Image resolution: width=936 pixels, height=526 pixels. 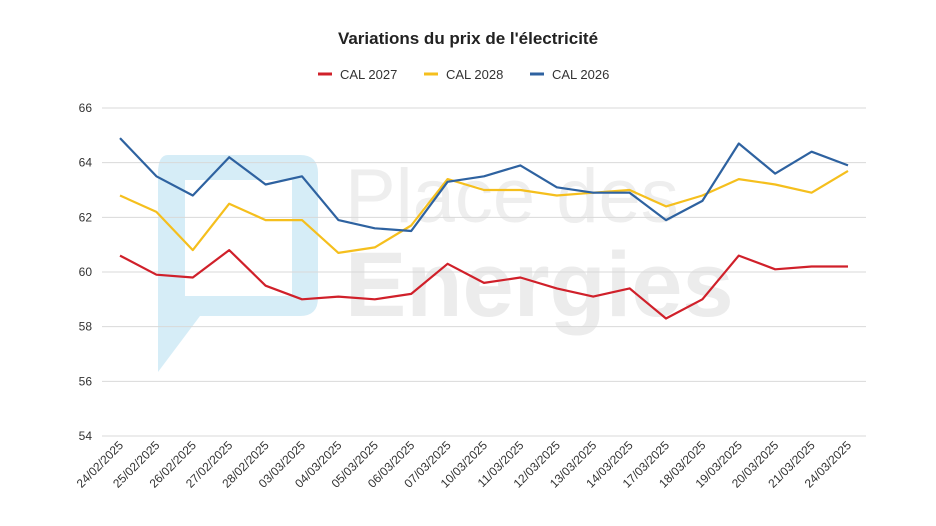 I want to click on legend: CAL 2027 CAL 2028 CAL 2026, so click(x=463, y=74).